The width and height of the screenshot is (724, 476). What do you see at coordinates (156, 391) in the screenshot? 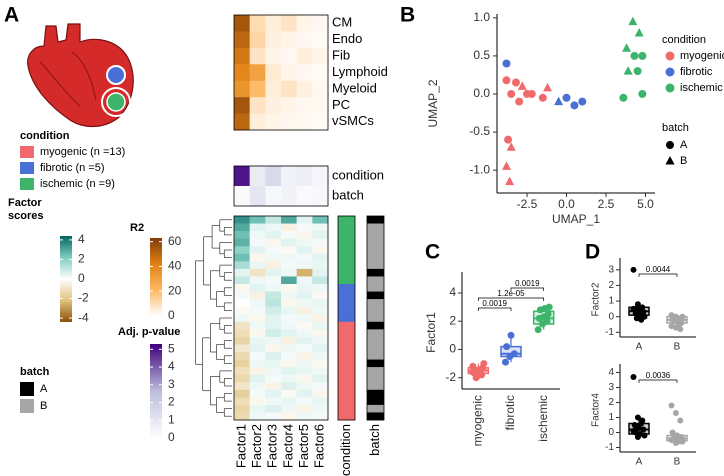
I see `colorbar` at bounding box center [156, 391].